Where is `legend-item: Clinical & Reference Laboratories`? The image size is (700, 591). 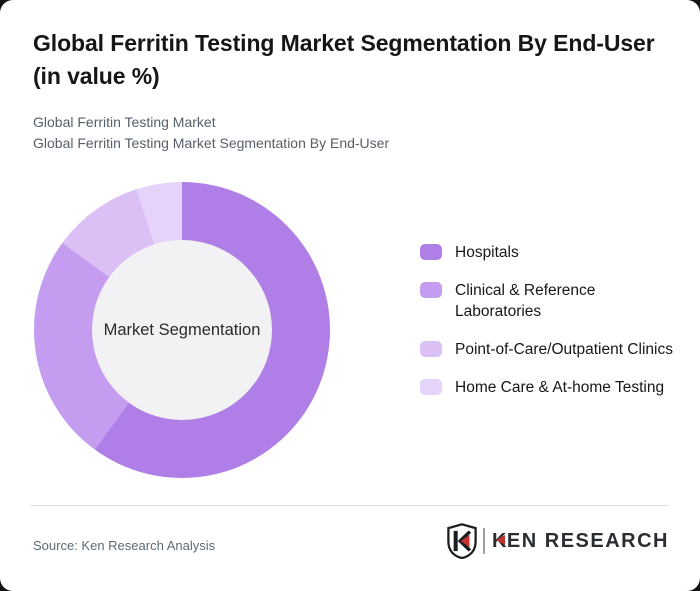
legend-item: Clinical & Reference Laboratories is located at coordinates (551, 301).